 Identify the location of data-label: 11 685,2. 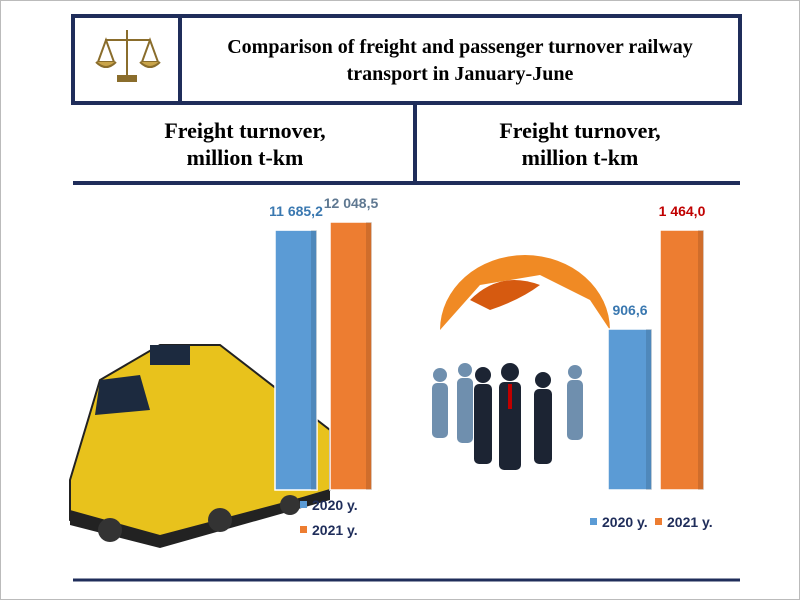
(296, 211).